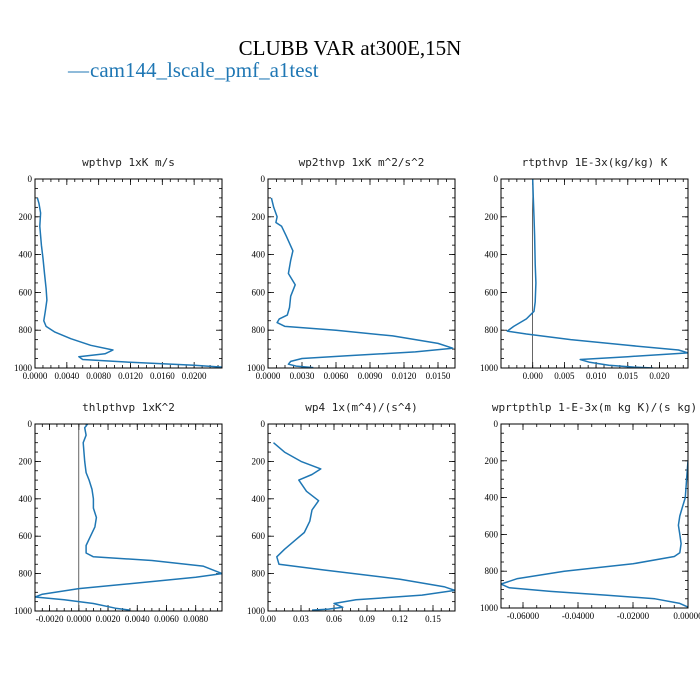 This screenshot has width=700, height=700. Describe the element at coordinates (659, 376) in the screenshot. I see `x-tick-label: 0.020` at that location.